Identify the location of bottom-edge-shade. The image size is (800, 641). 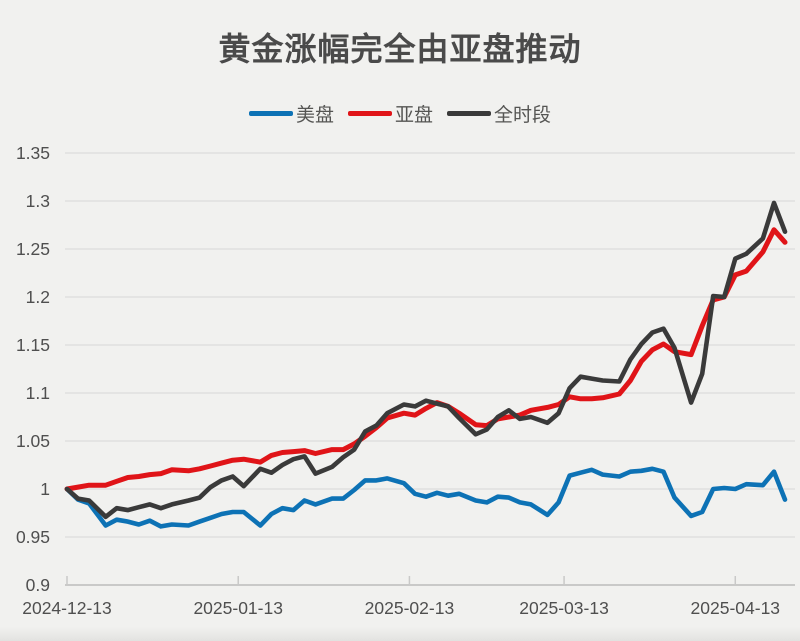
(400, 634).